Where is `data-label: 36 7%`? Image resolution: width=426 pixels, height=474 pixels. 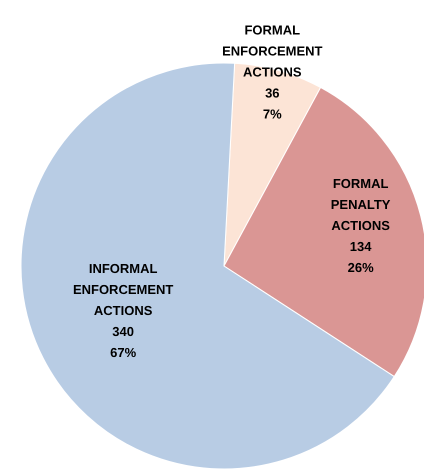 data-label: 36 7% is located at coordinates (272, 102).